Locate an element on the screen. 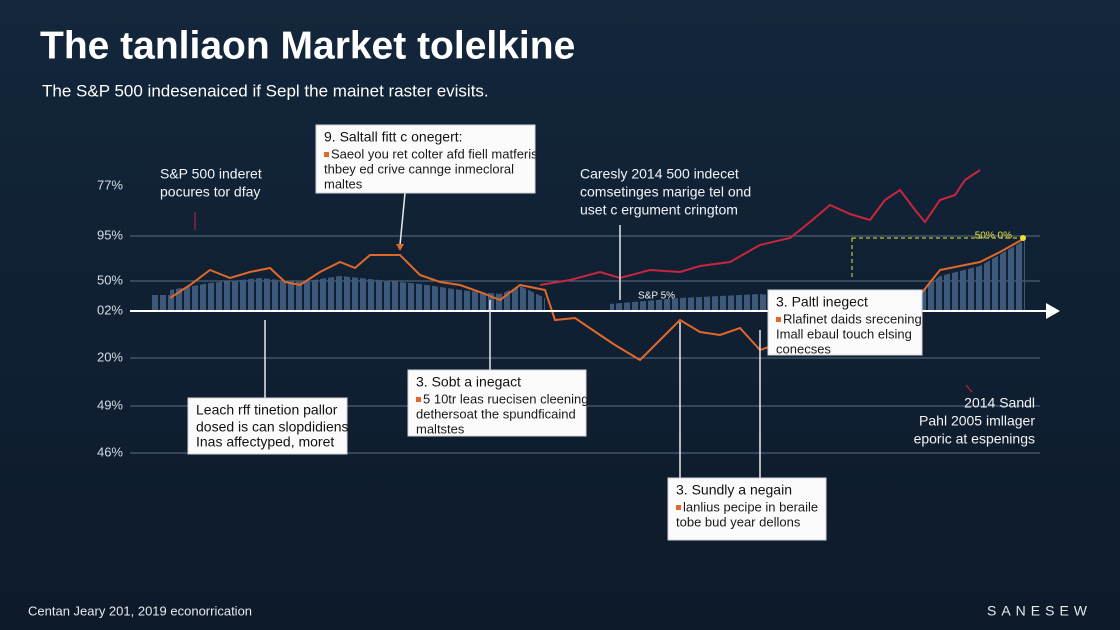  footer-brand: SANESEW is located at coordinates (1039, 611).